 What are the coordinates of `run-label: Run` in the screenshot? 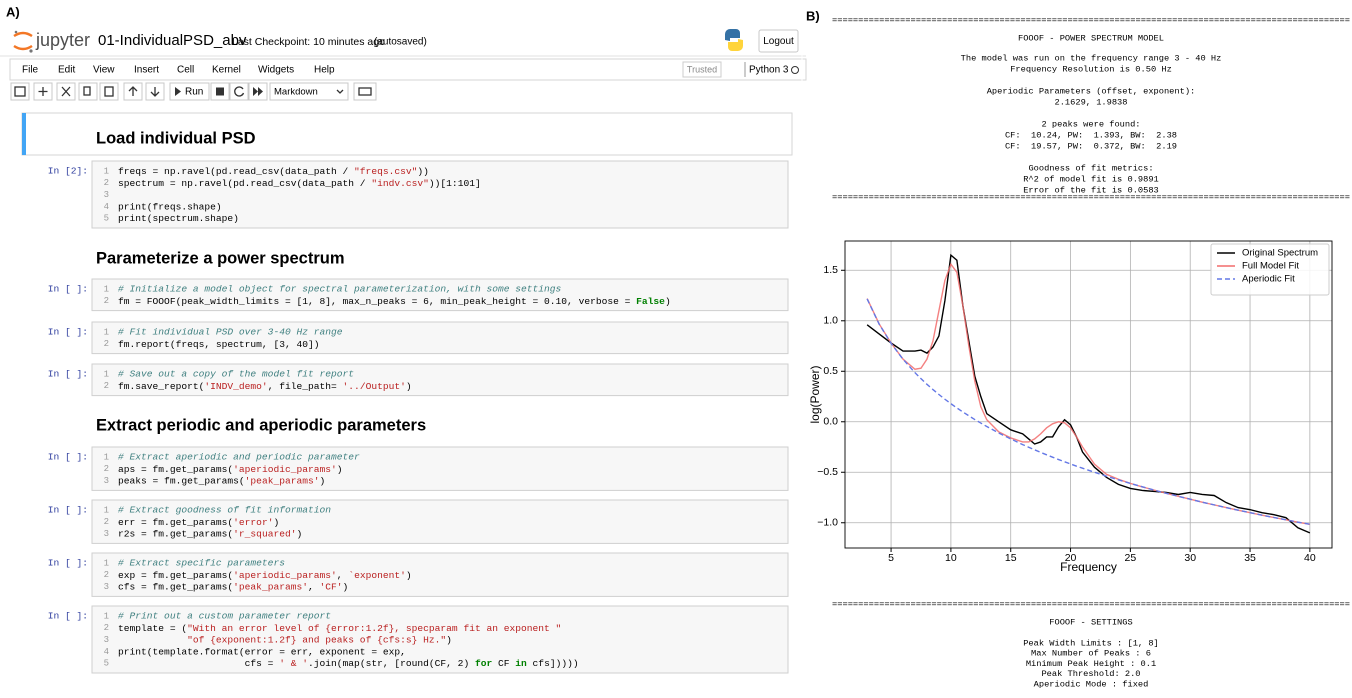 It's located at (194, 92).